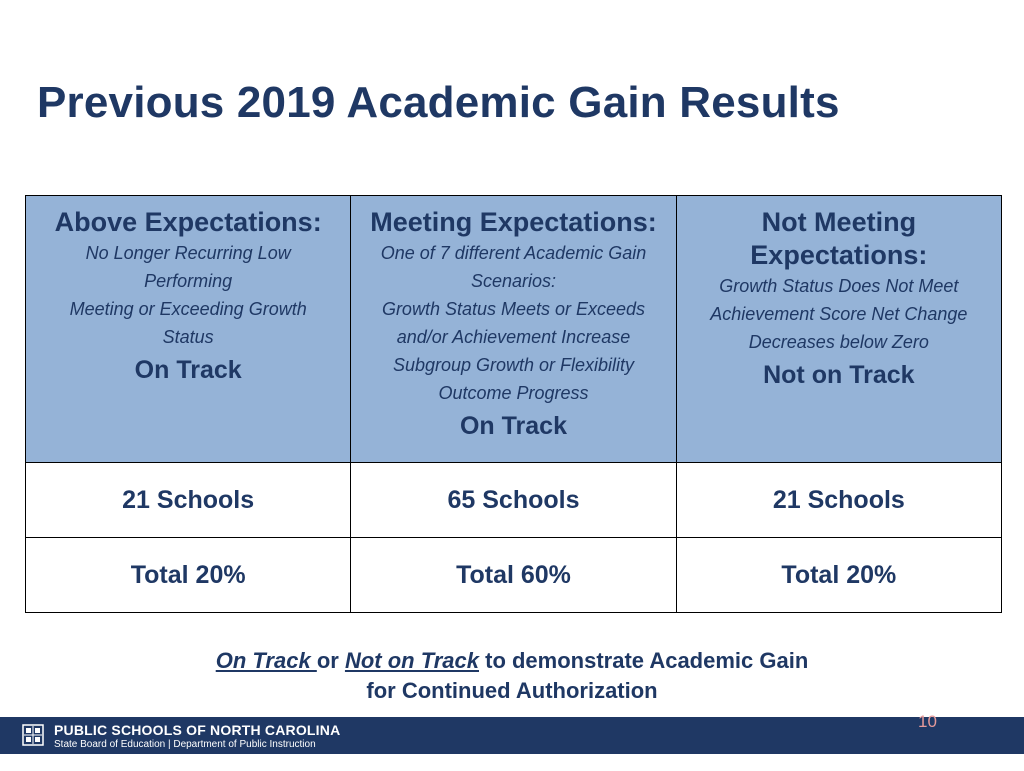  I want to click on description-line: Subgroup Growth or Flexibility, so click(513, 365).